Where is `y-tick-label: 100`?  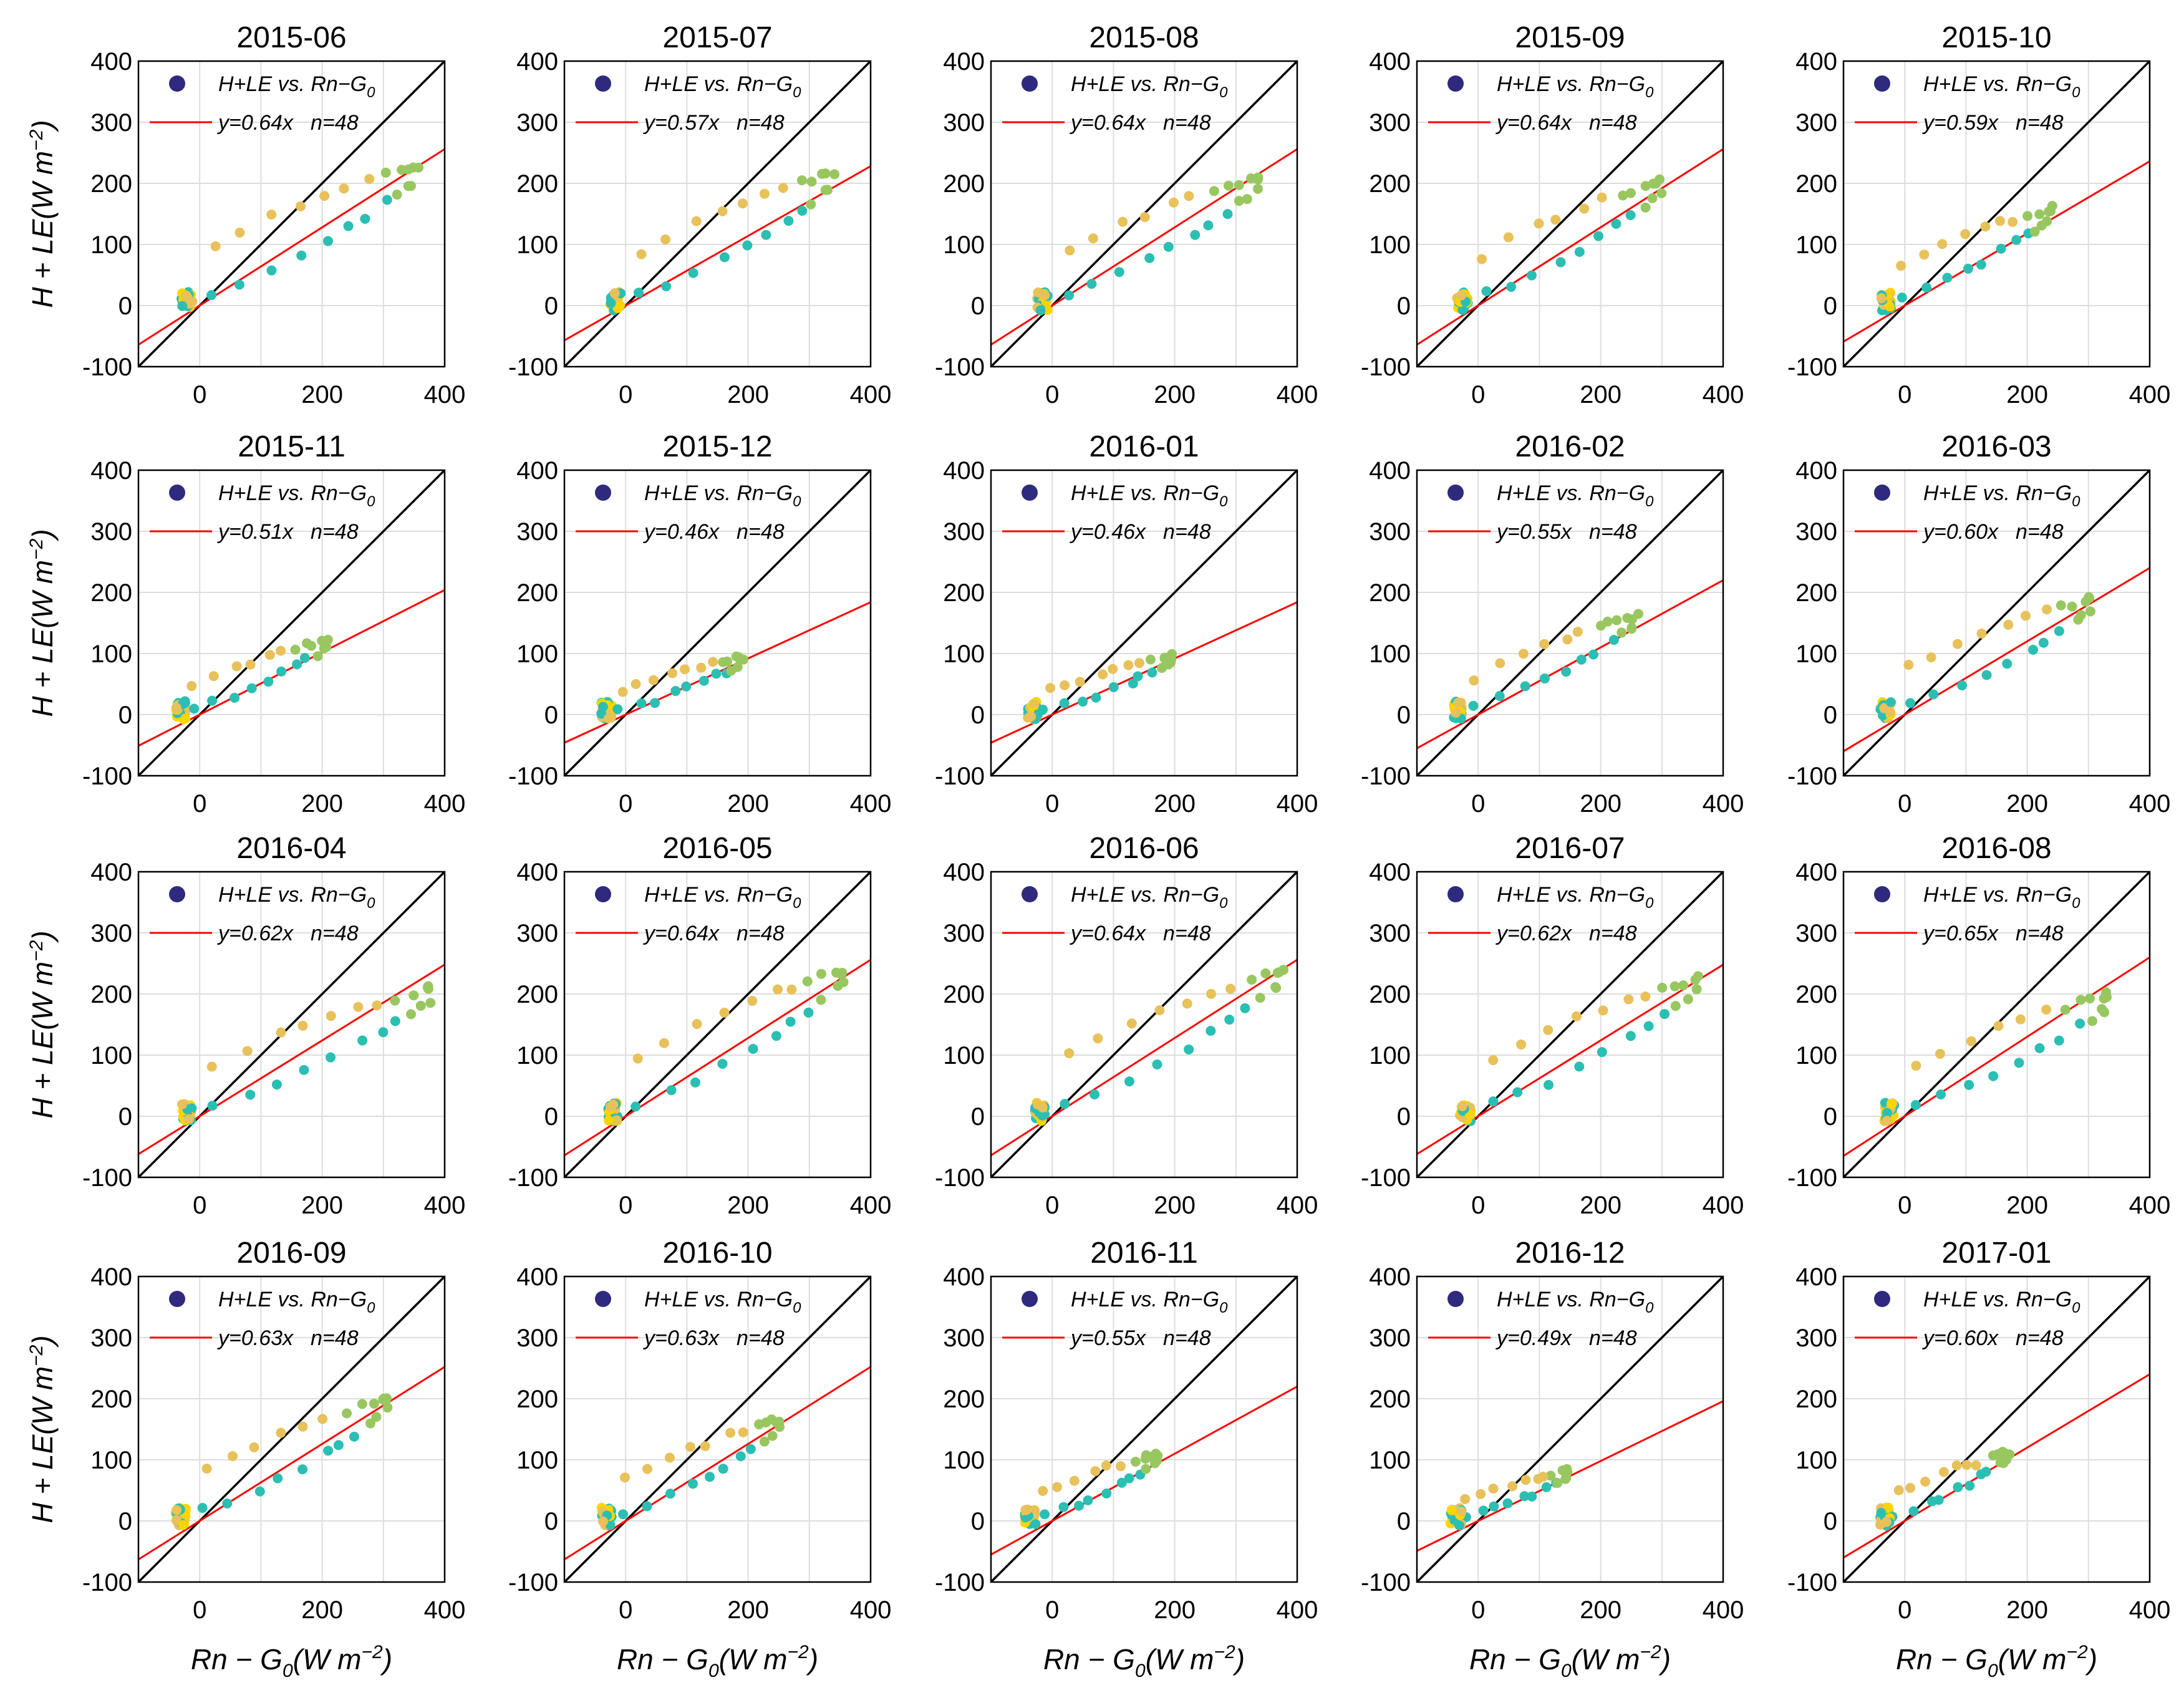
y-tick-label: 100 is located at coordinates (111, 245).